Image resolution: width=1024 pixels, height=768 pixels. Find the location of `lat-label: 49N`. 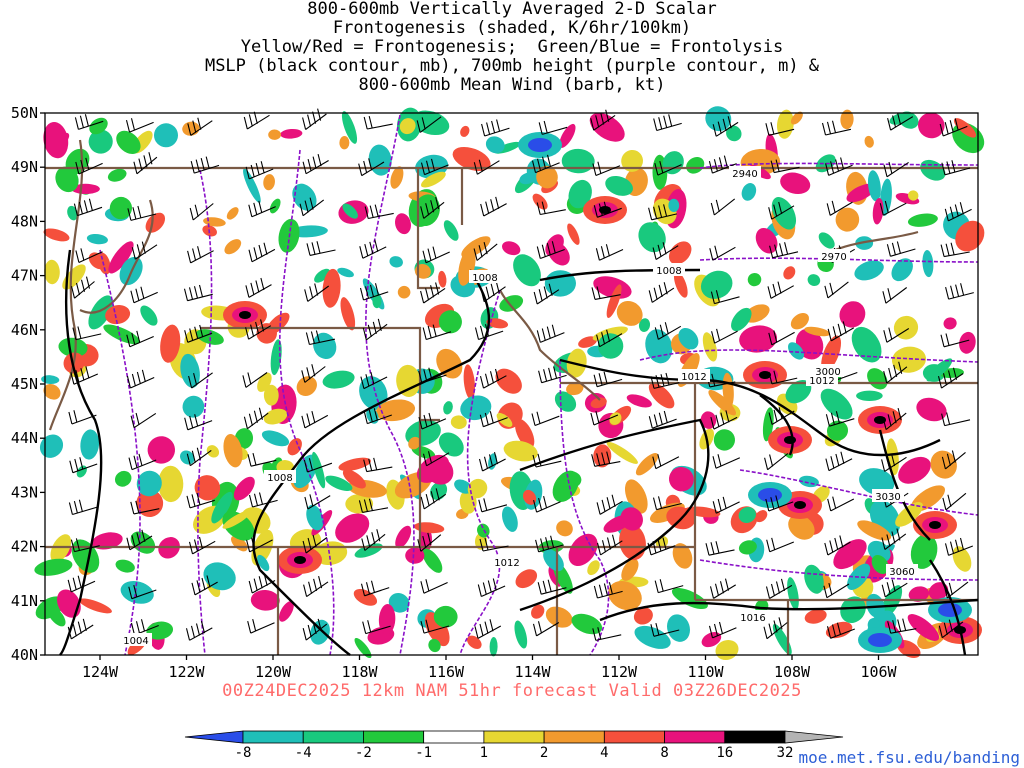

lat-label: 49N is located at coordinates (24, 167).